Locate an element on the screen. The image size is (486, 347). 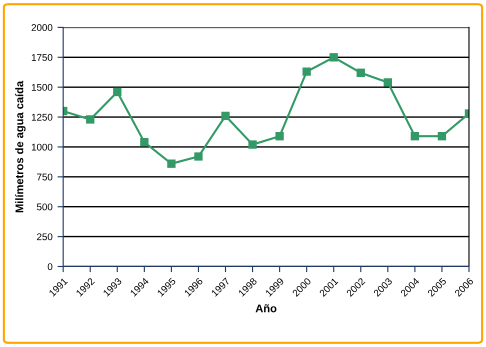
y-tick-label: 1750 is located at coordinates (42, 57).